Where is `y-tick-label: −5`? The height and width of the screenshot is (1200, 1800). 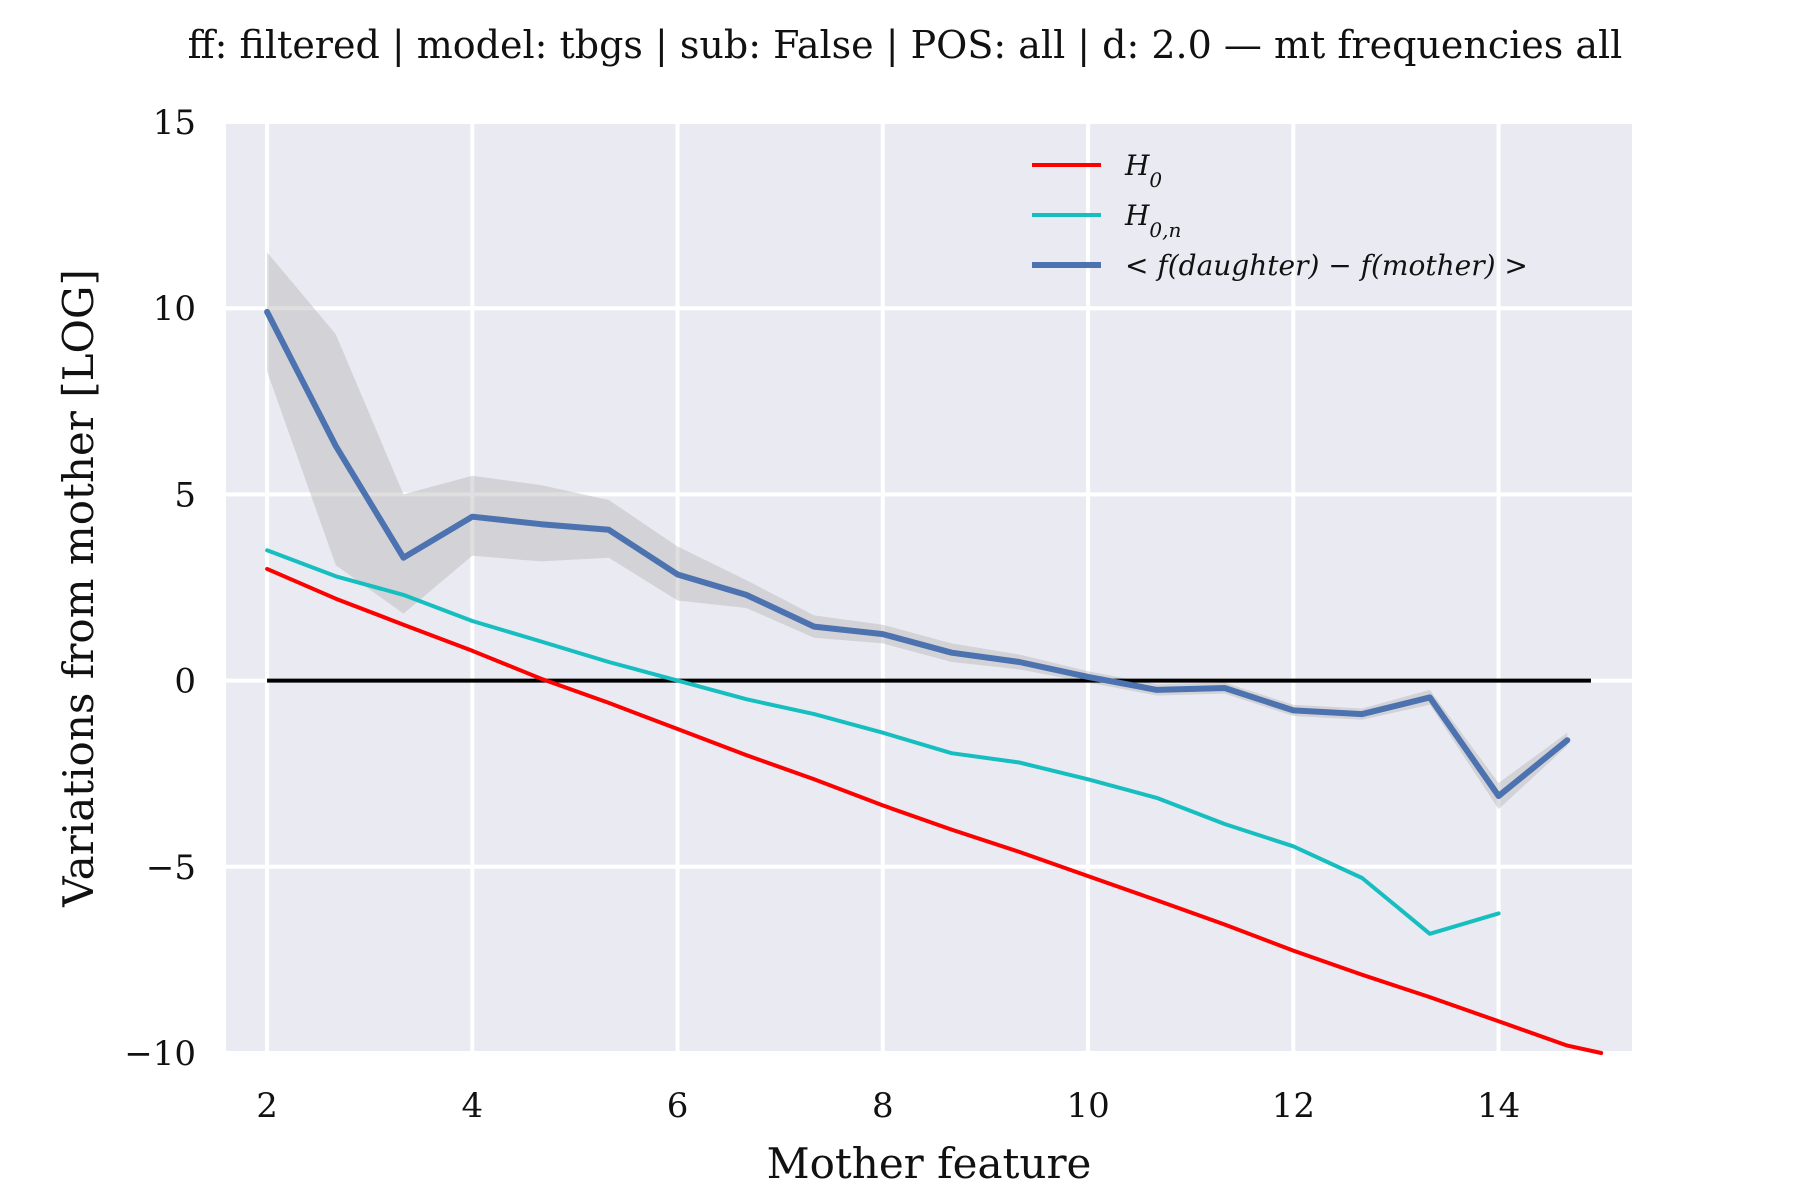 y-tick-label: −5 is located at coordinates (171, 868).